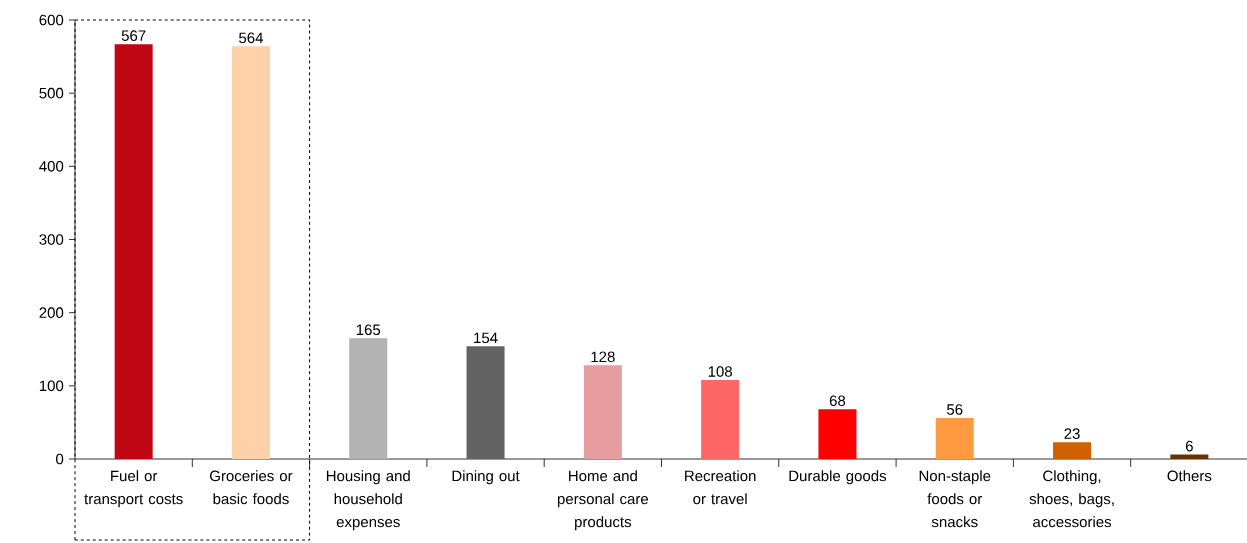  I want to click on x-tick-label: Clothing, shoes, bags, accessories, so click(1071, 499).